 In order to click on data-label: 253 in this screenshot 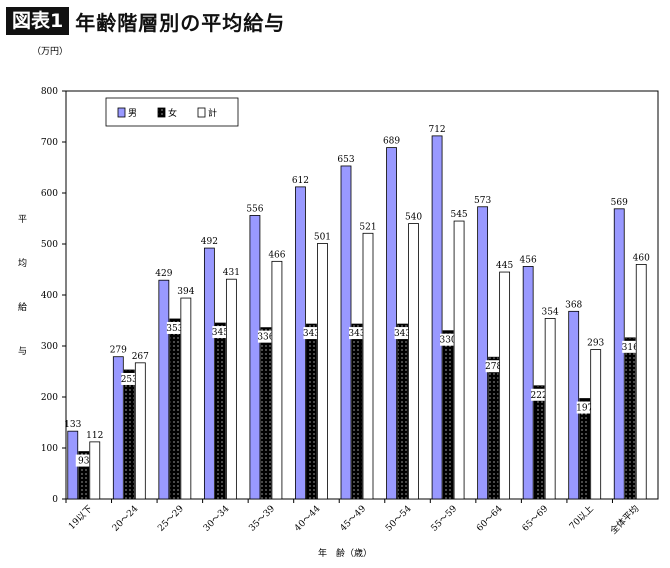, I will do `click(129, 380)`.